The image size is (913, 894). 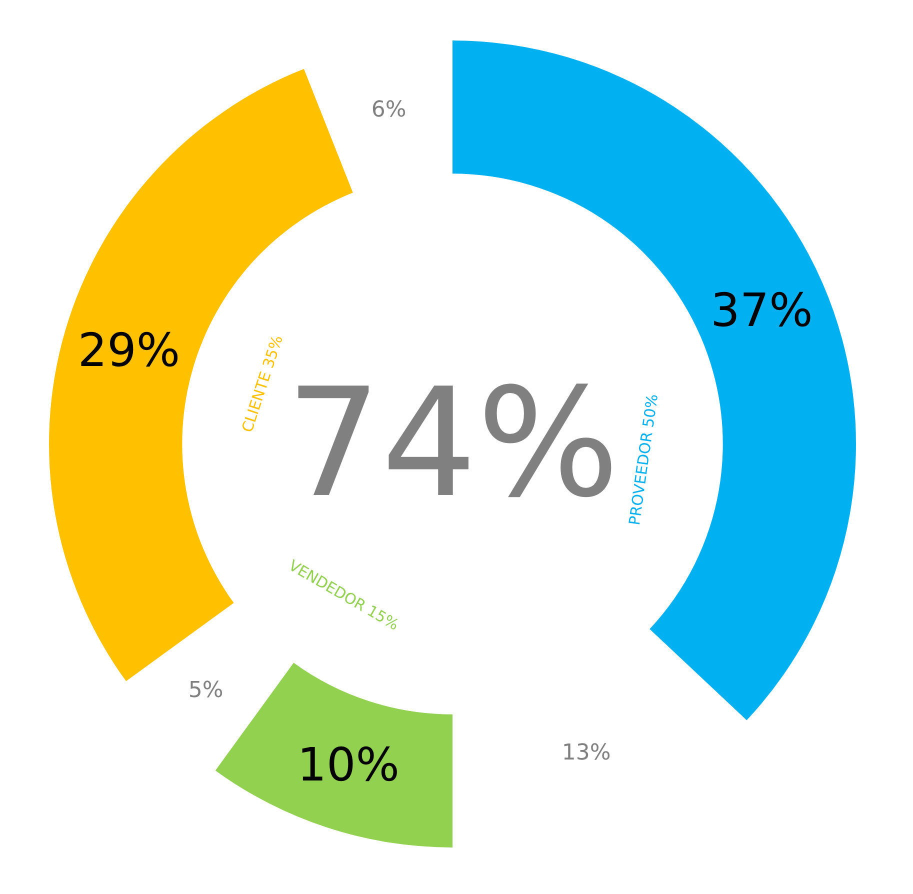 I want to click on data-label: 5%, so click(x=206, y=691).